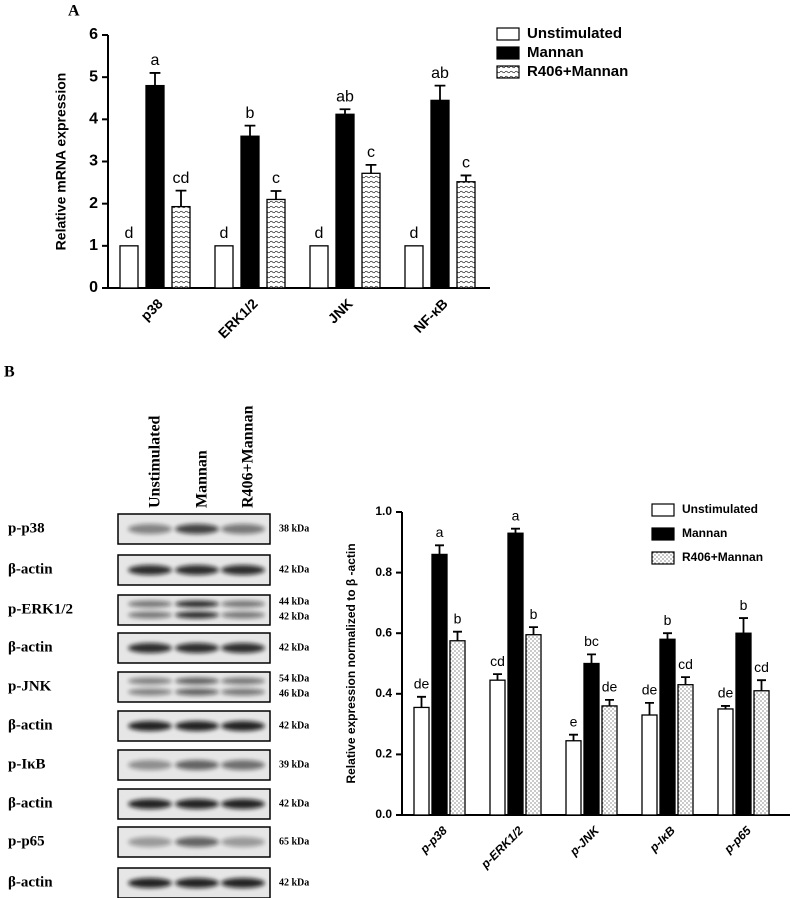 This screenshot has height=898, width=799. I want to click on x-tick-label: p-JNK, so click(584, 841).